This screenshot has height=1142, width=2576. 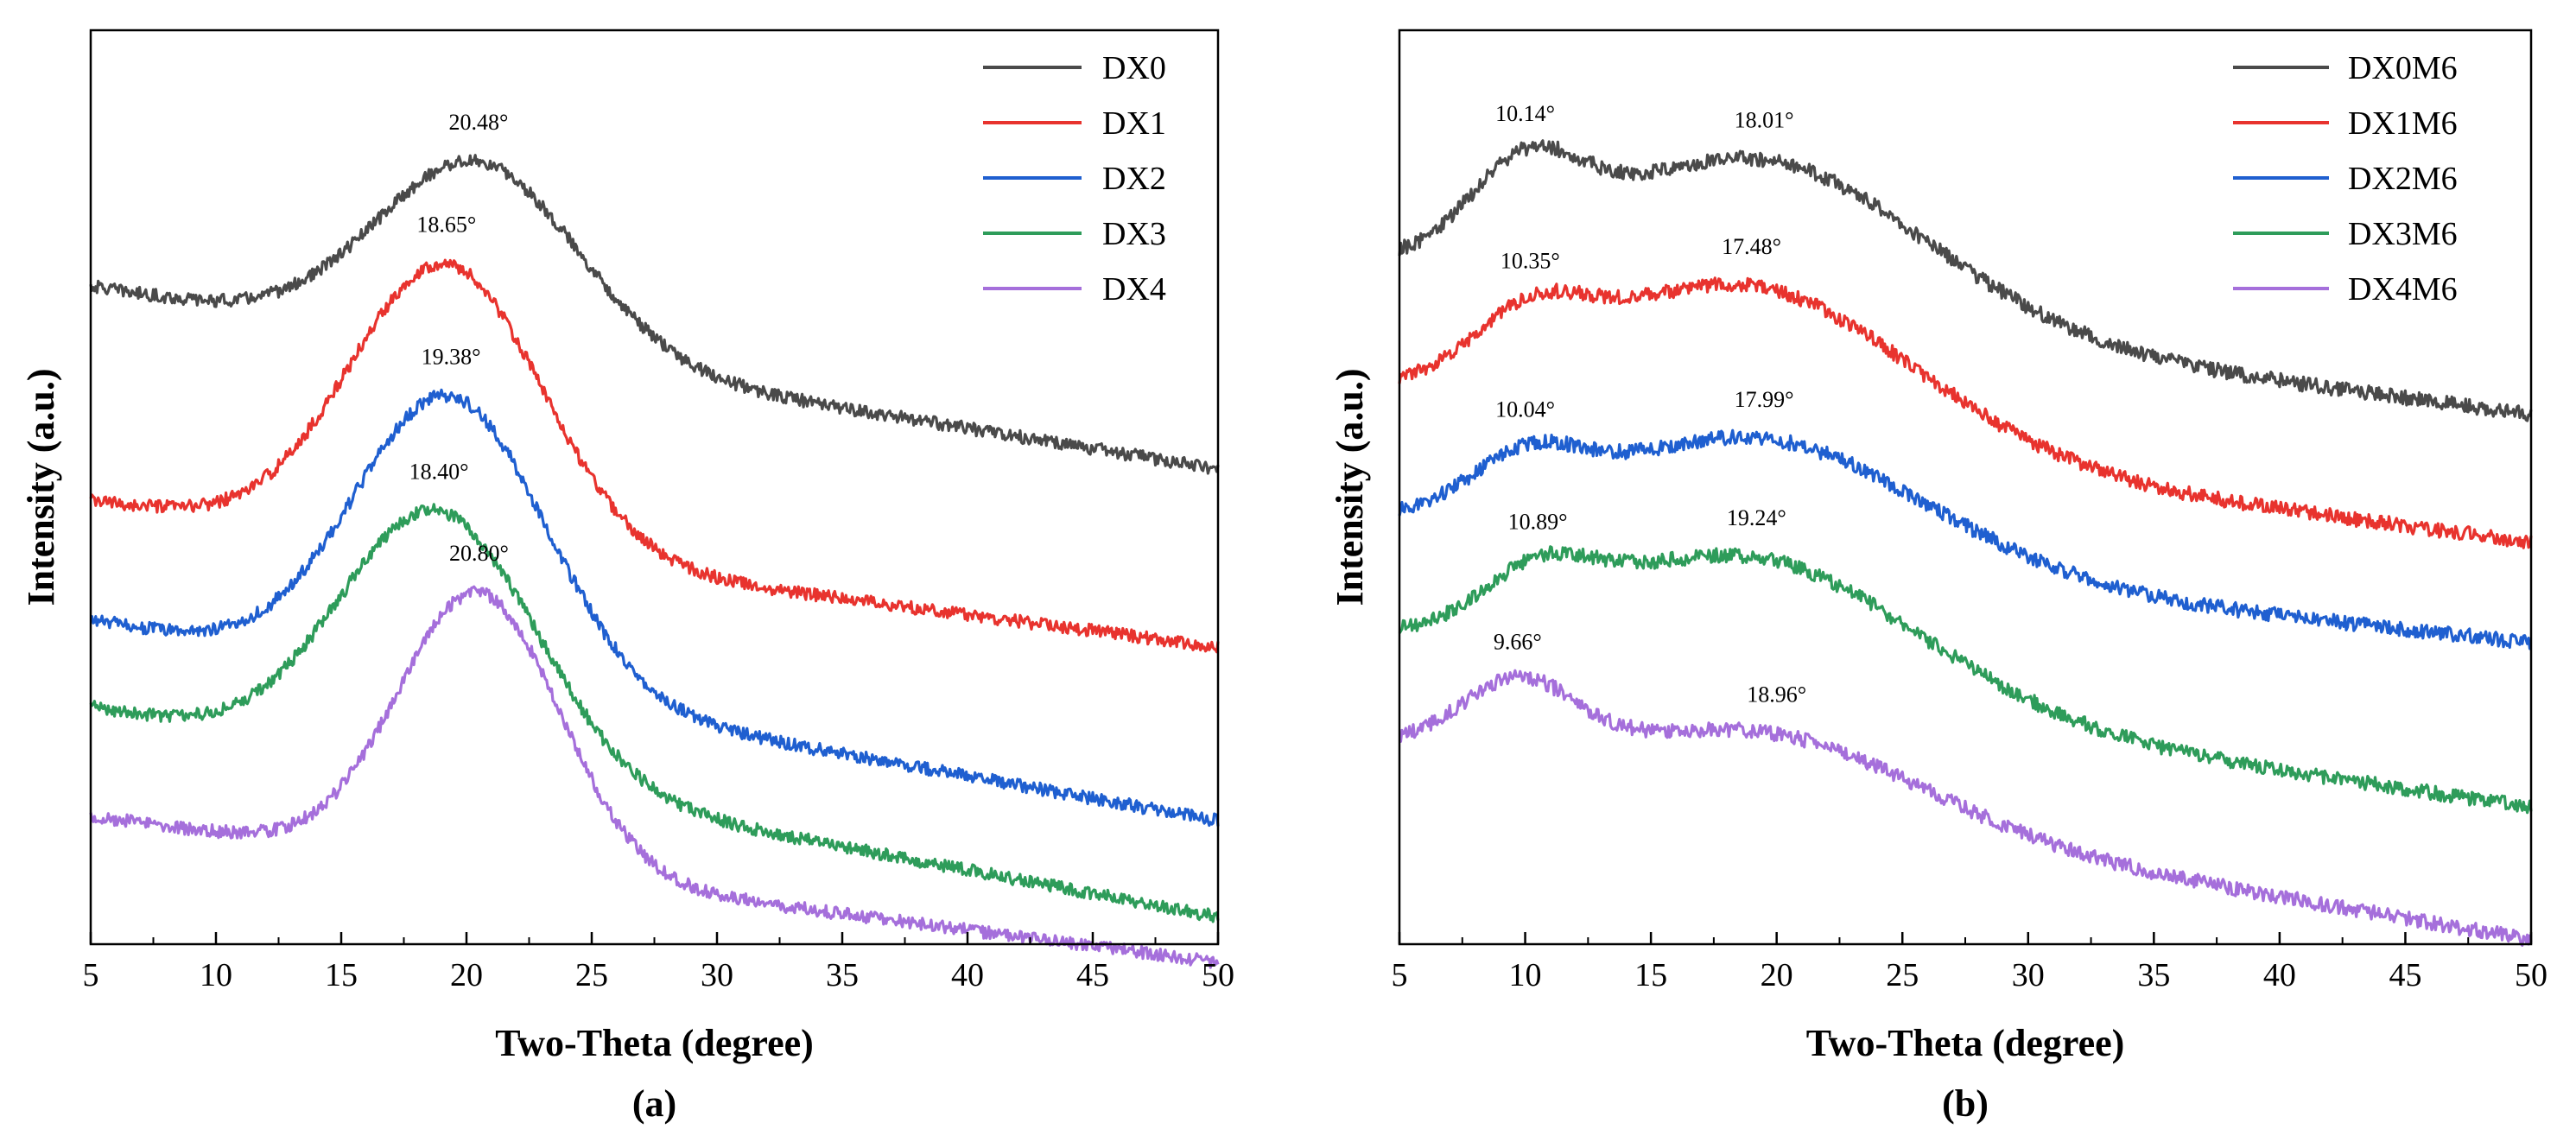 I want to click on legend-label-dx3m6: DX3M6, so click(x=2403, y=234).